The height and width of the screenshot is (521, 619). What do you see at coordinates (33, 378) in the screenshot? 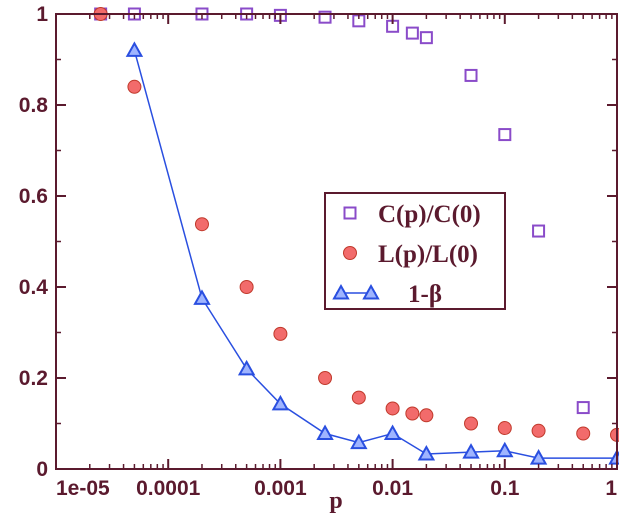
I see `y-tick-label: 0.2` at bounding box center [33, 378].